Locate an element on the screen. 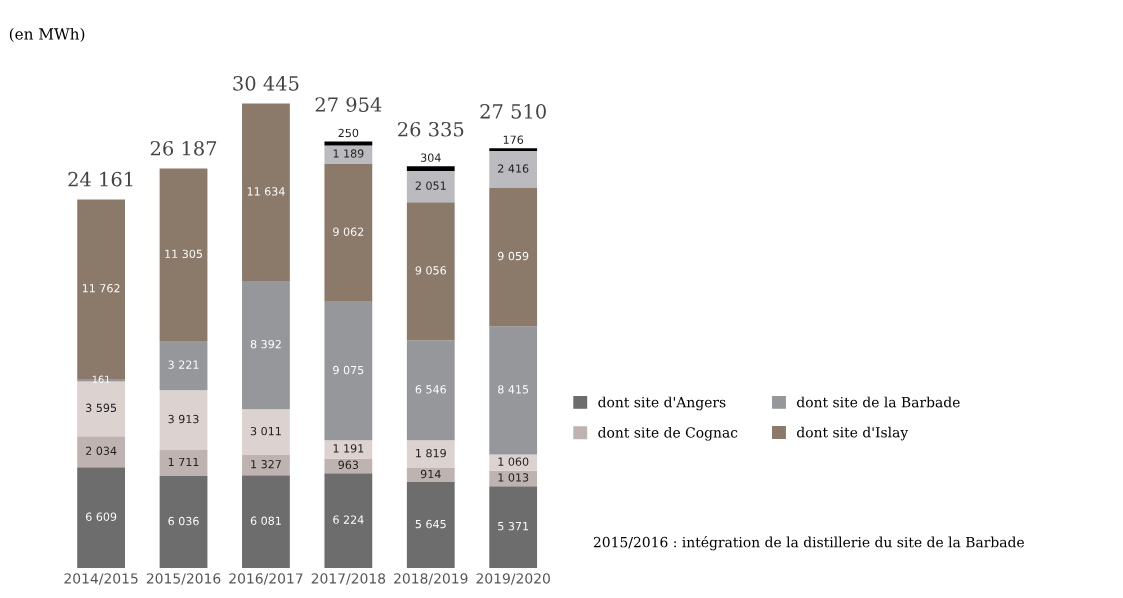 This screenshot has width=1123, height=598. data-label: 6 224 is located at coordinates (348, 519).